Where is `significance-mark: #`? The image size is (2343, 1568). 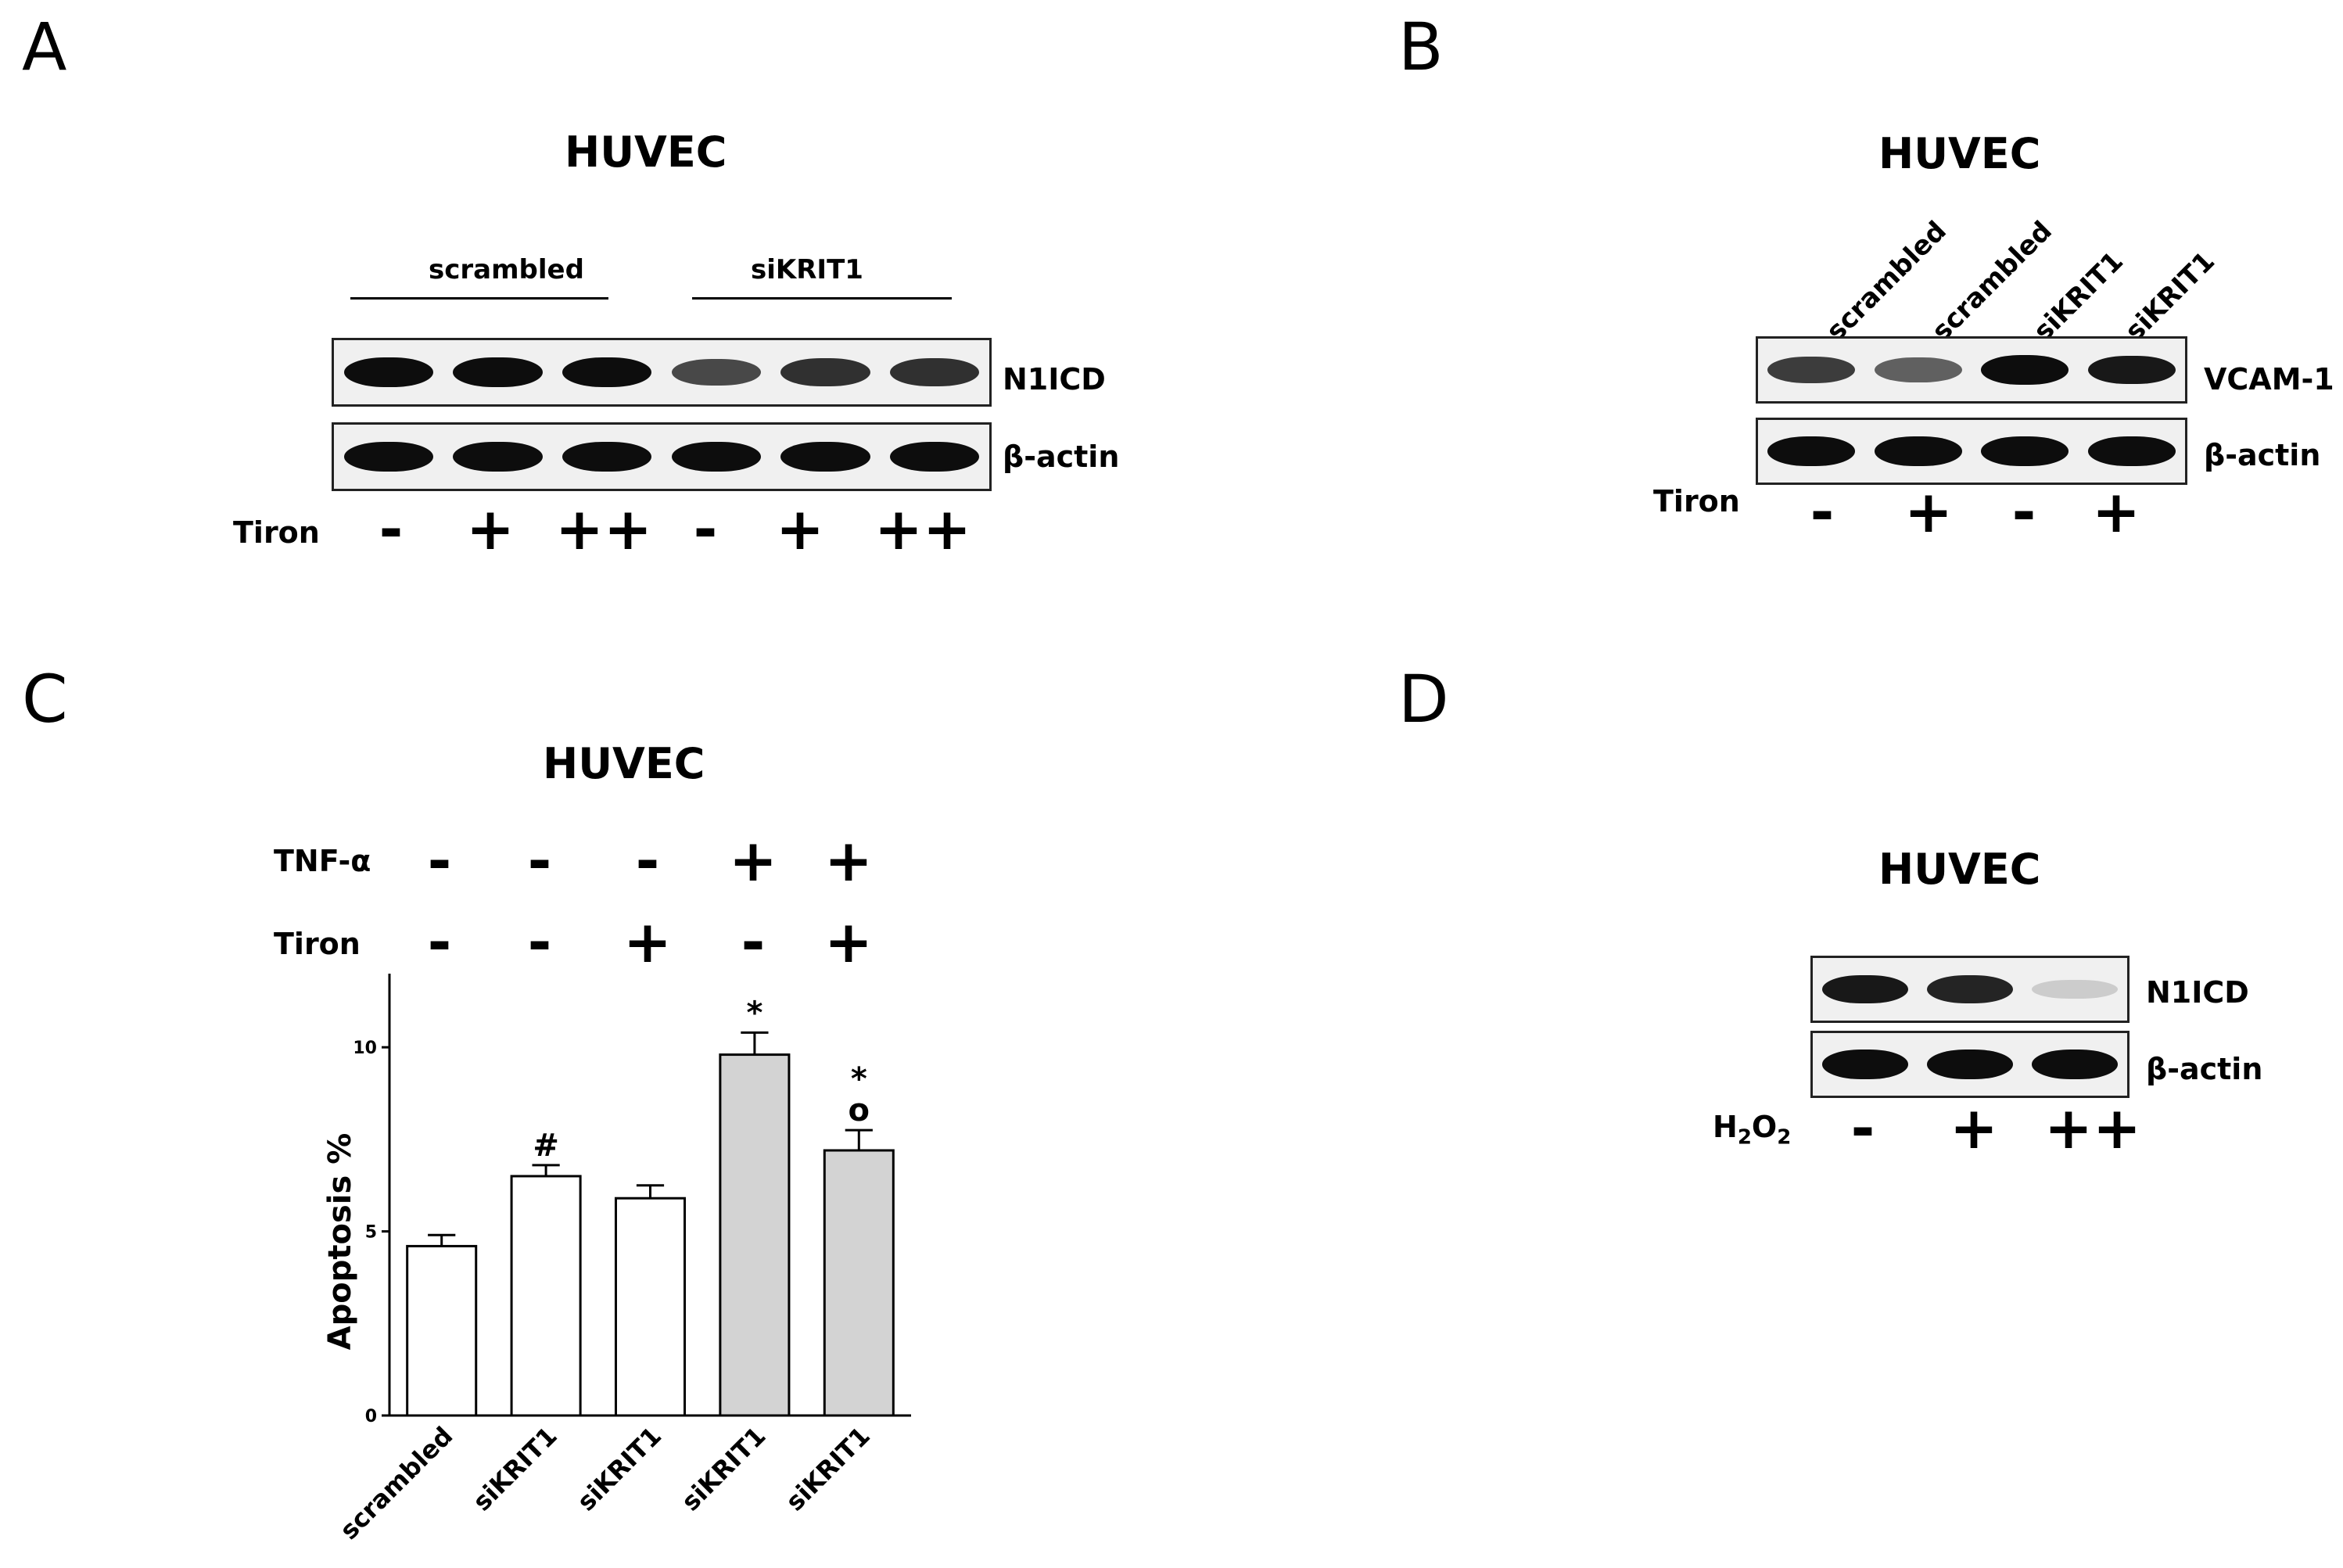
significance-mark: # is located at coordinates (546, 1146).